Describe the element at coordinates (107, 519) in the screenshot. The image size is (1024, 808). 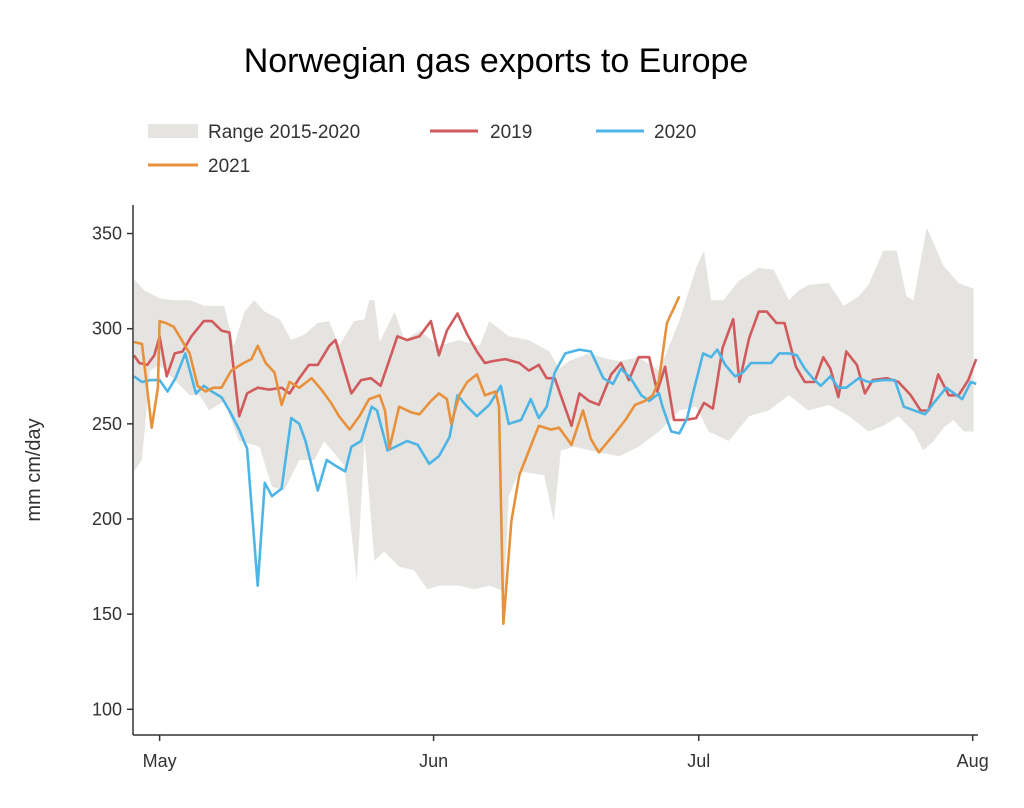
I see `y-tick-label: 200` at that location.